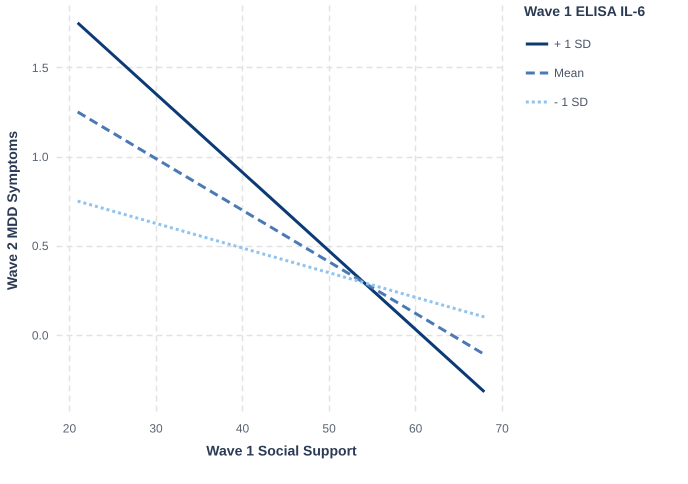 The width and height of the screenshot is (688, 484). I want to click on legend-label: Mean, so click(569, 73).